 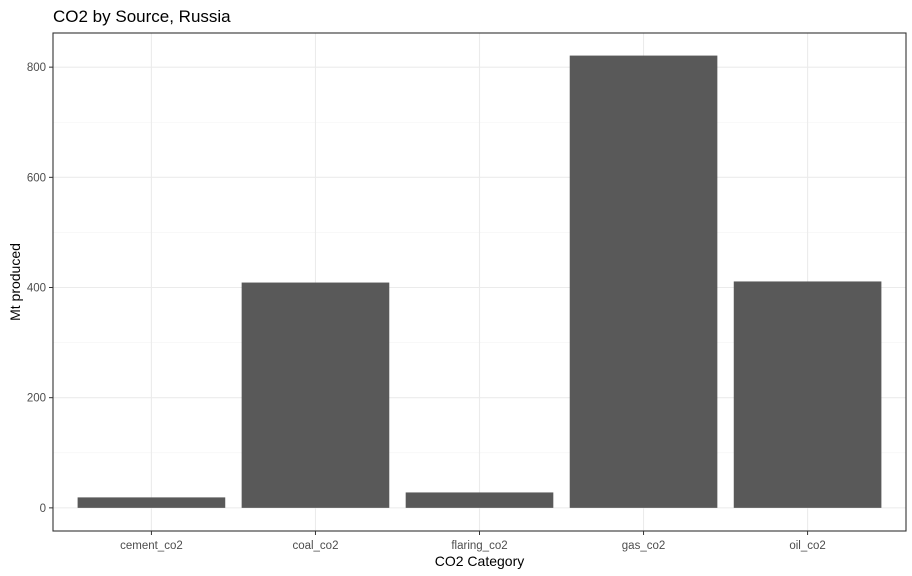 What do you see at coordinates (315, 395) in the screenshot?
I see `bar-coal_co2` at bounding box center [315, 395].